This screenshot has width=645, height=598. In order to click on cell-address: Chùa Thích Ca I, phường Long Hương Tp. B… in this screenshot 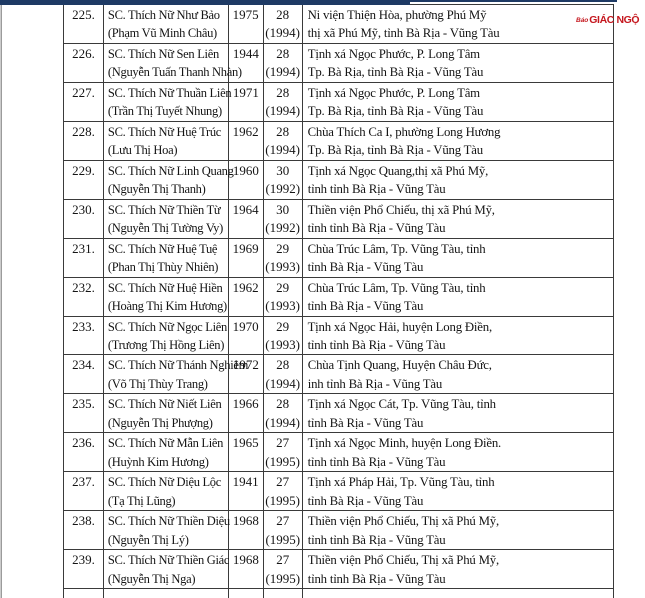, I will do `click(458, 141)`.